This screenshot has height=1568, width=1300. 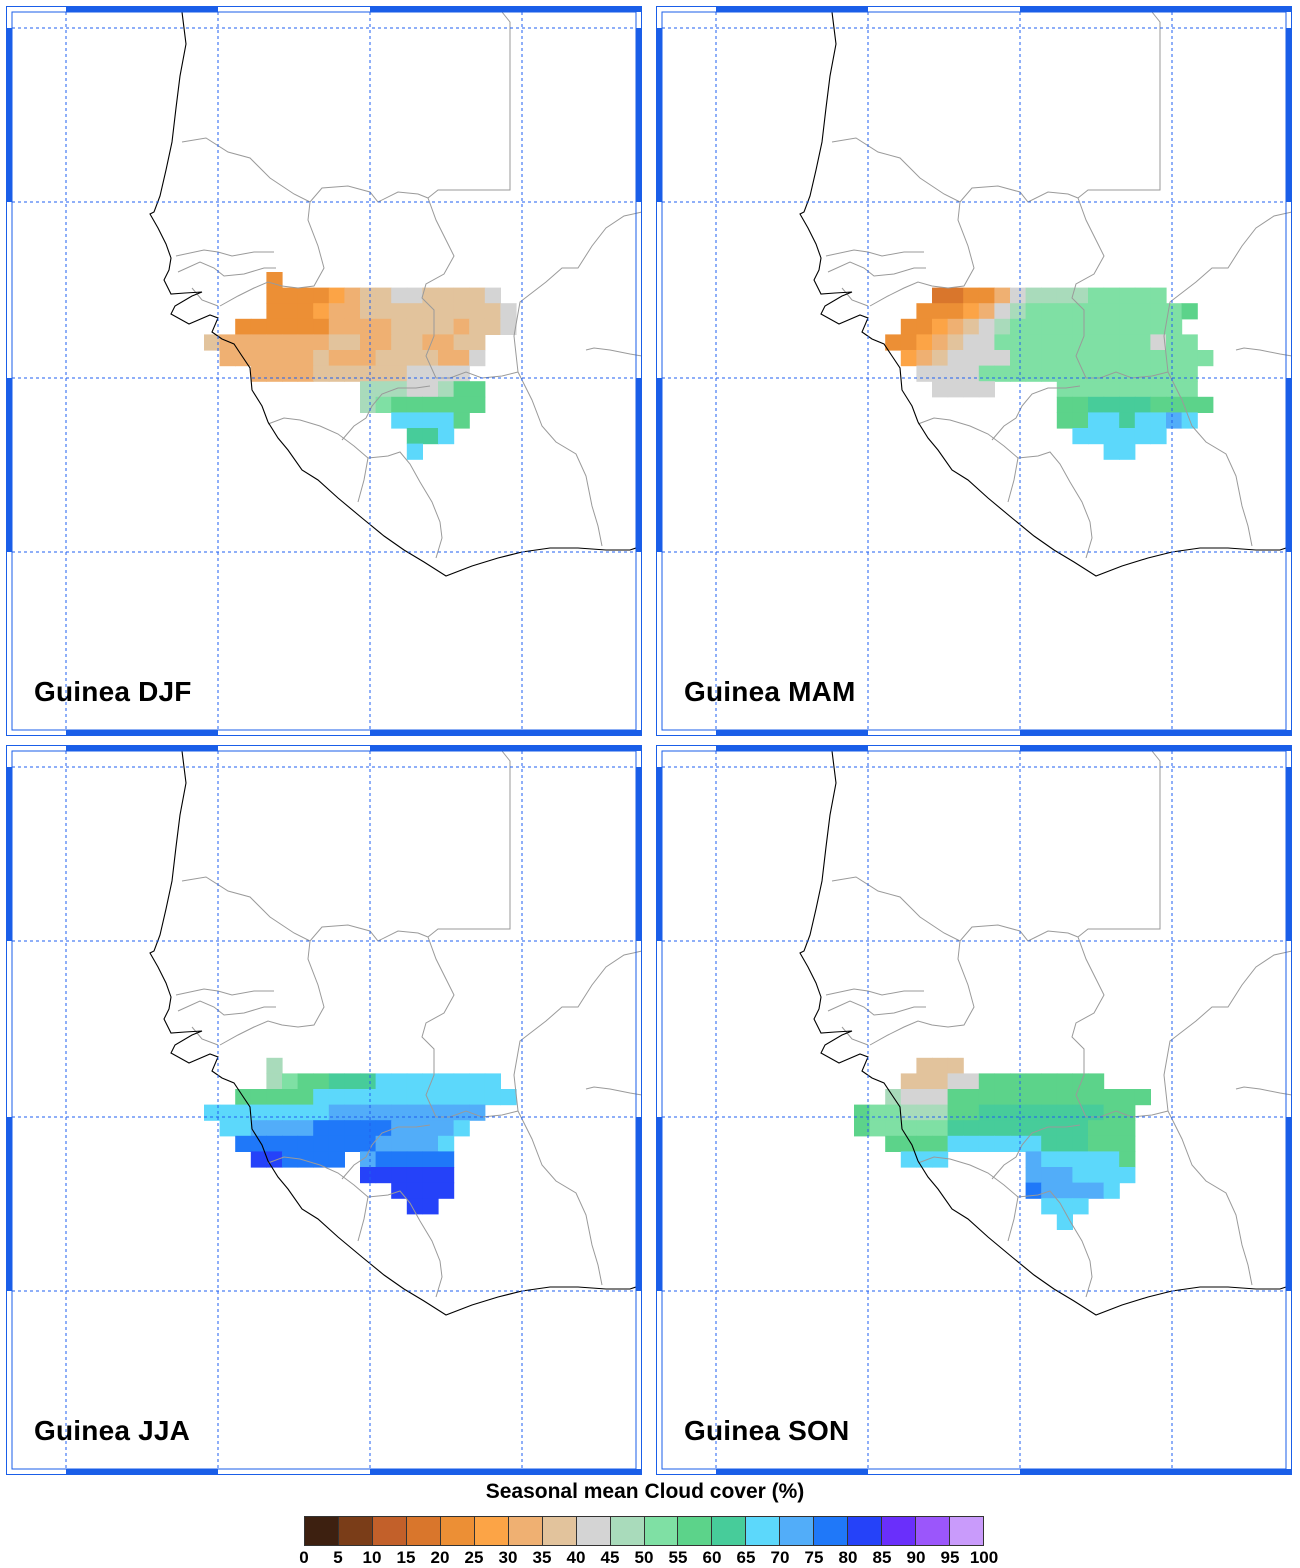 I want to click on colorbar-tick-label: 60, so click(x=712, y=1557).